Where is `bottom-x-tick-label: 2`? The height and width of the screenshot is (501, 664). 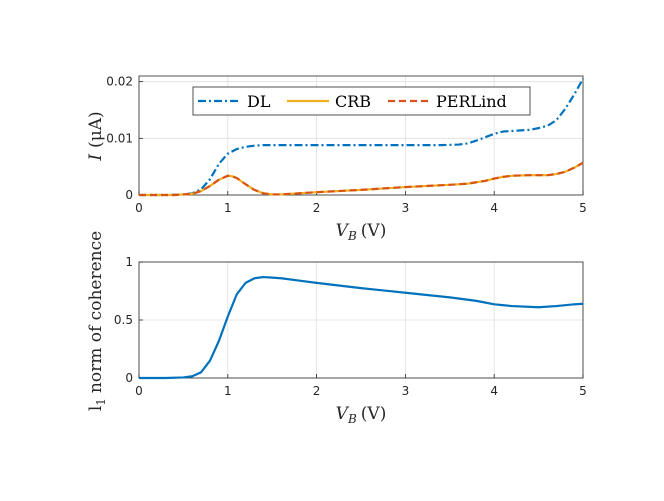 bottom-x-tick-label: 2 is located at coordinates (317, 391).